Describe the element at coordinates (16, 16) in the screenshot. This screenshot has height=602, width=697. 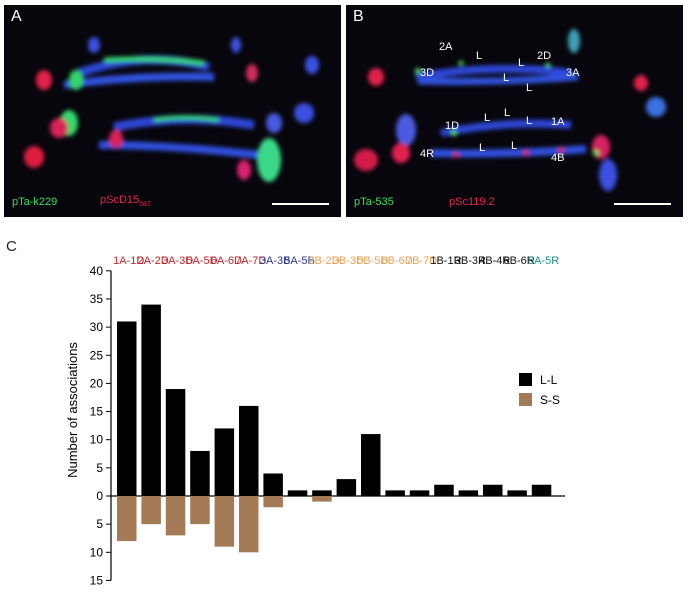
I see `panel-label-a: A` at that location.